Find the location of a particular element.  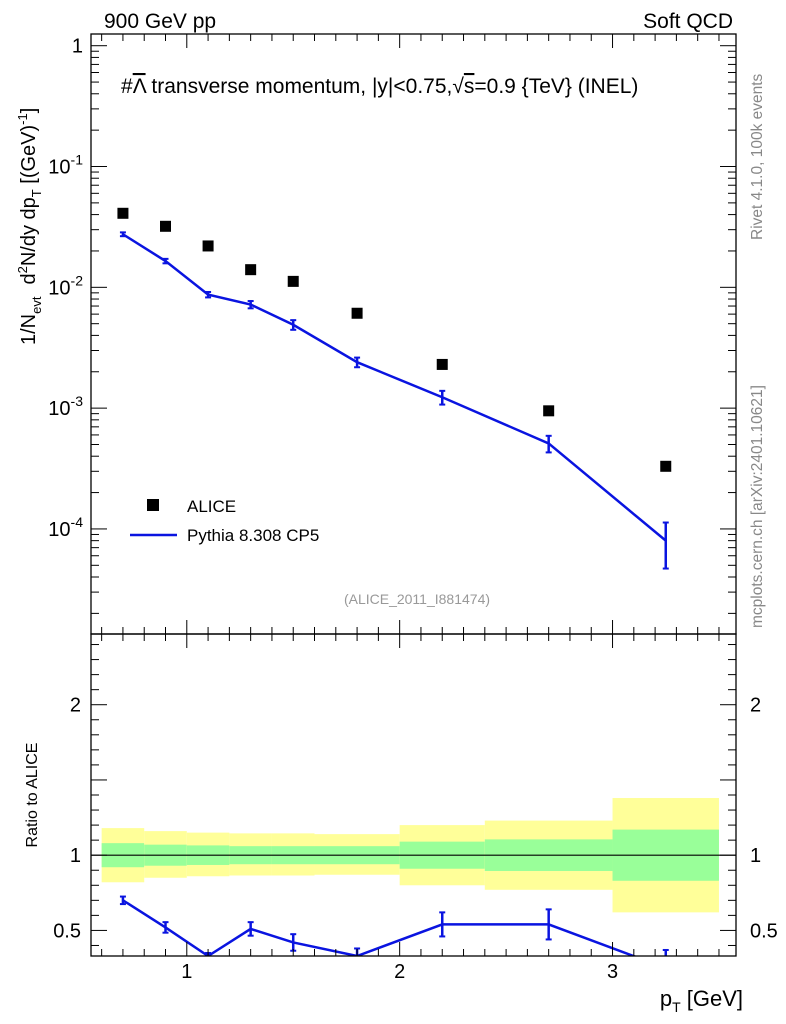

ratio-panel-series is located at coordinates (394, 925).